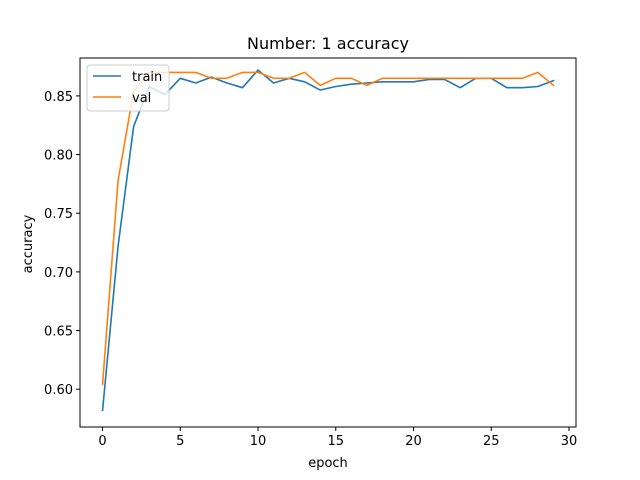 The image size is (640, 480). I want to click on y-tick-label: 0.75, so click(58, 214).